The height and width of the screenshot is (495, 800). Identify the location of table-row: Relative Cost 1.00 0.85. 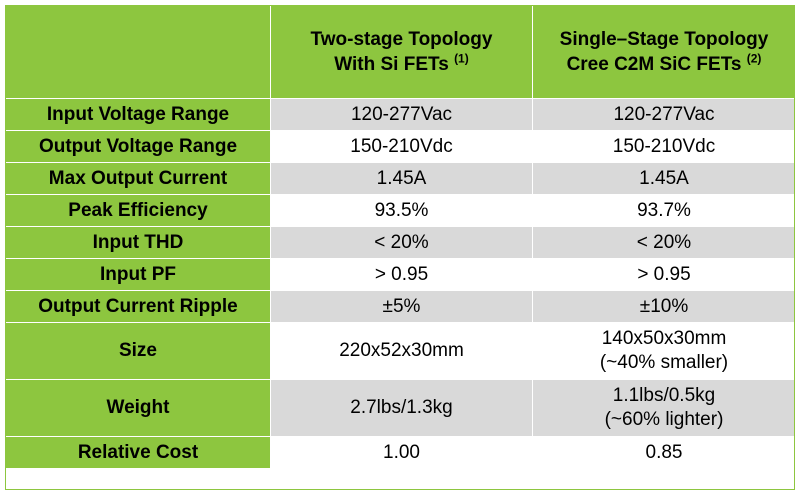
(400, 452).